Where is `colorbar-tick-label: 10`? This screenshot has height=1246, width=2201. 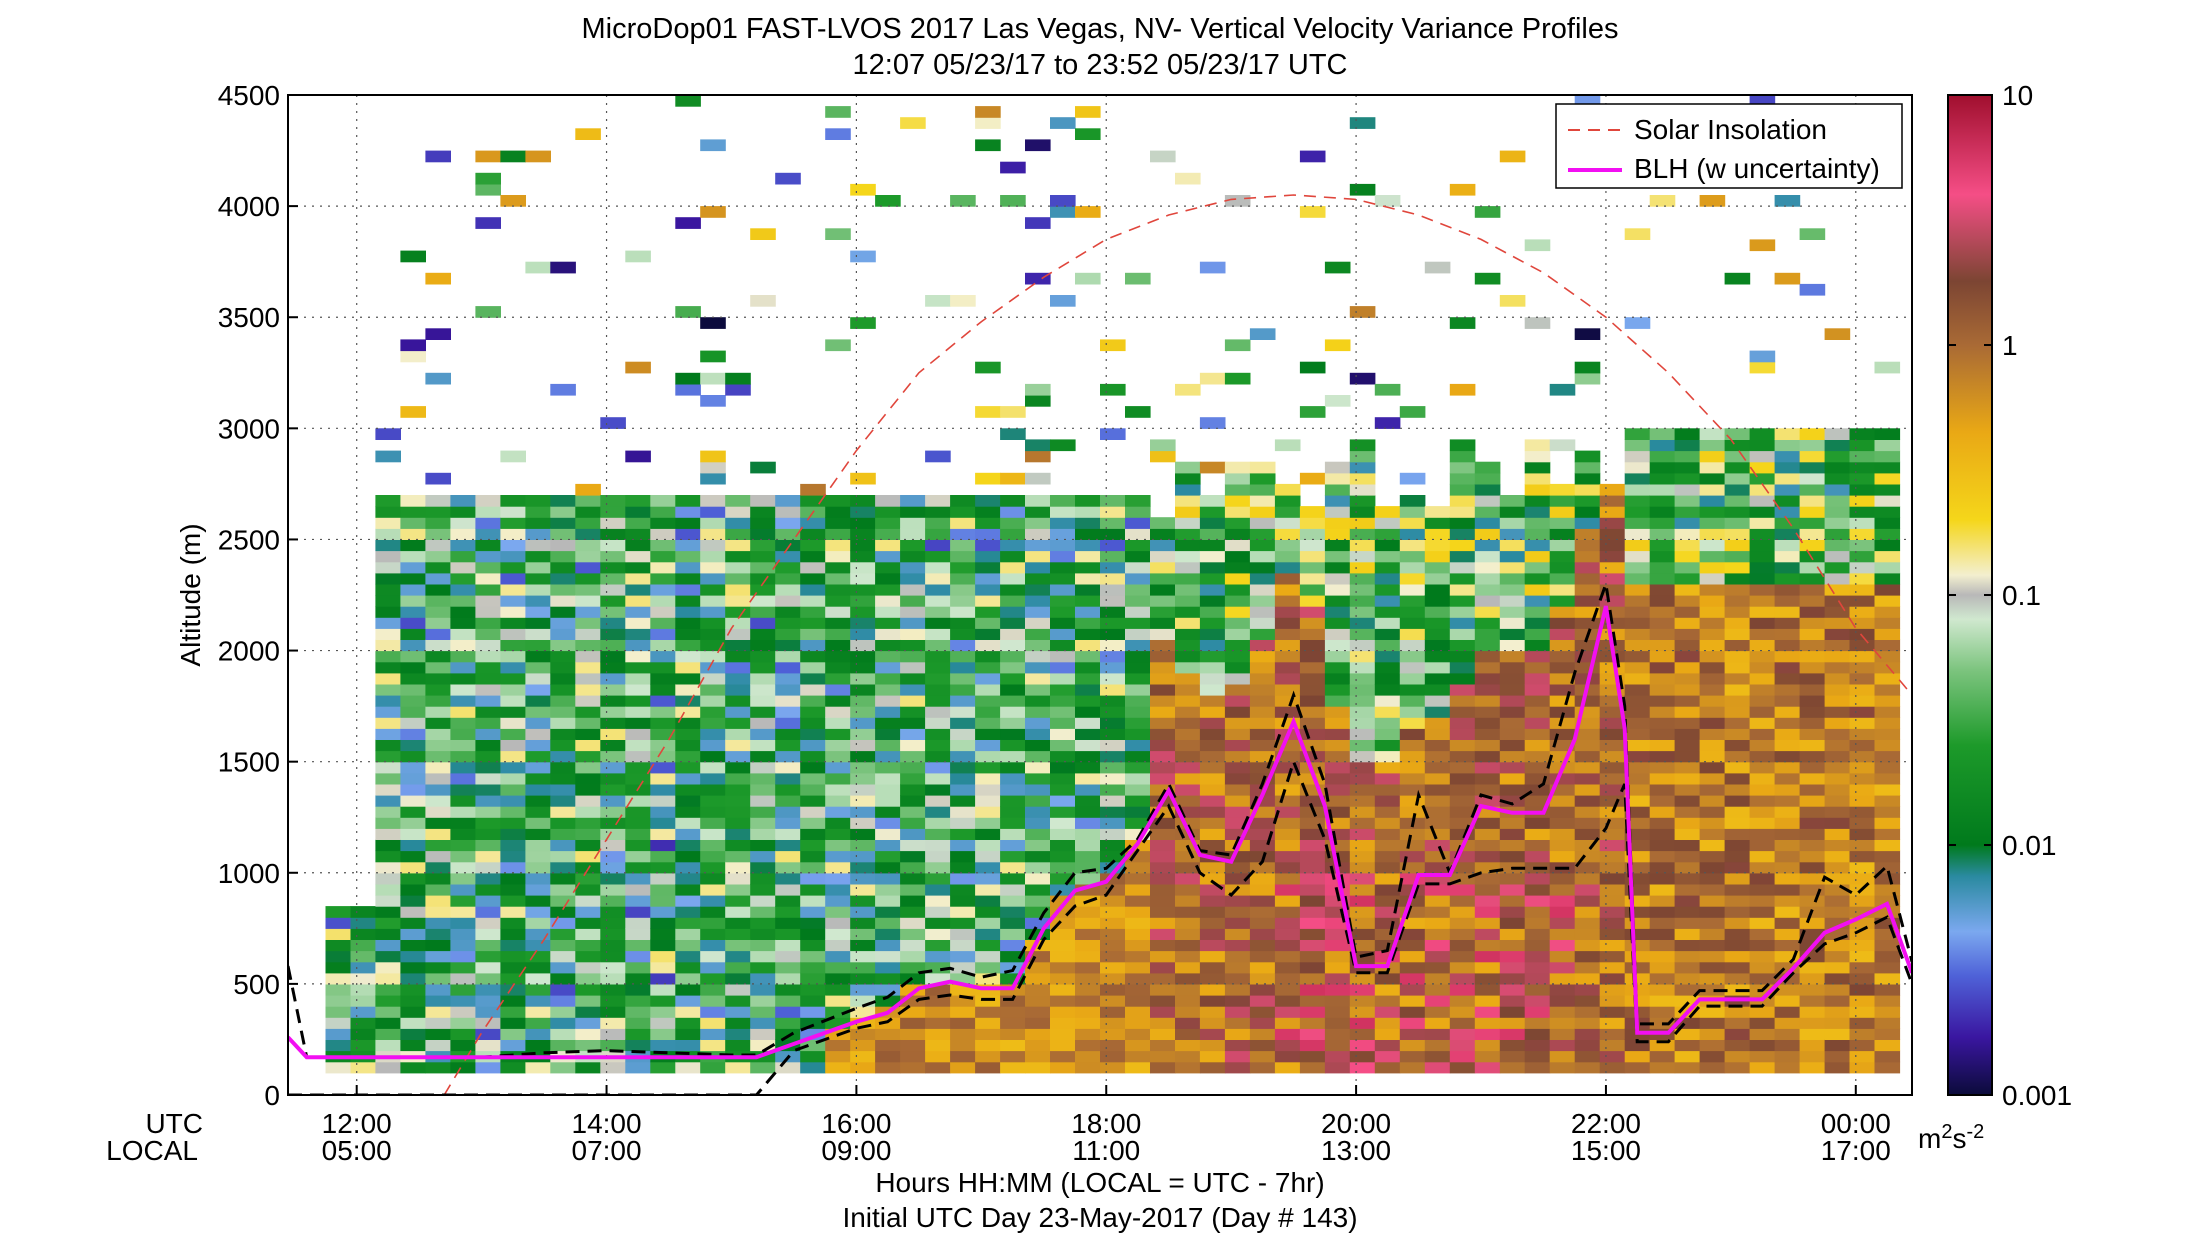 colorbar-tick-label: 10 is located at coordinates (2017, 95).